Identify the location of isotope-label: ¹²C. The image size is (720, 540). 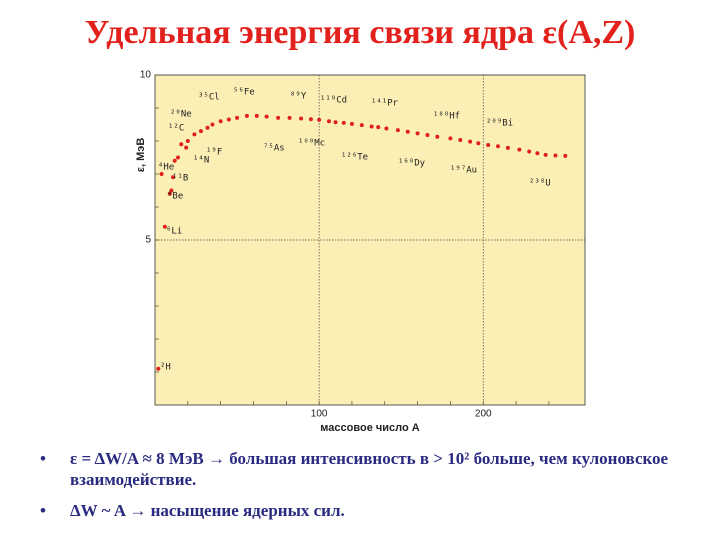
(176, 129).